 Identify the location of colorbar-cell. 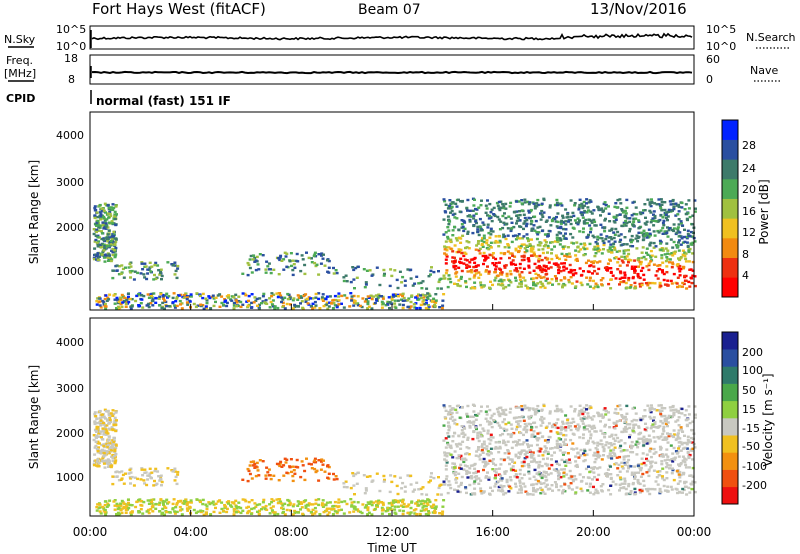
(730, 287).